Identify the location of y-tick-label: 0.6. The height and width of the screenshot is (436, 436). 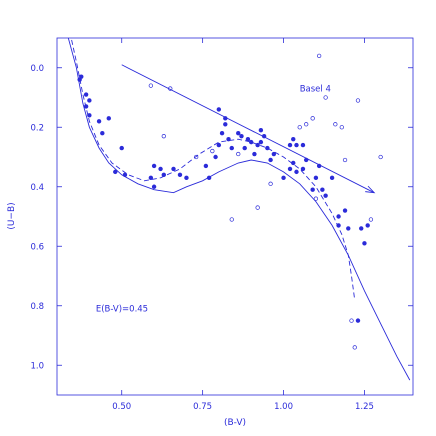
(37, 247).